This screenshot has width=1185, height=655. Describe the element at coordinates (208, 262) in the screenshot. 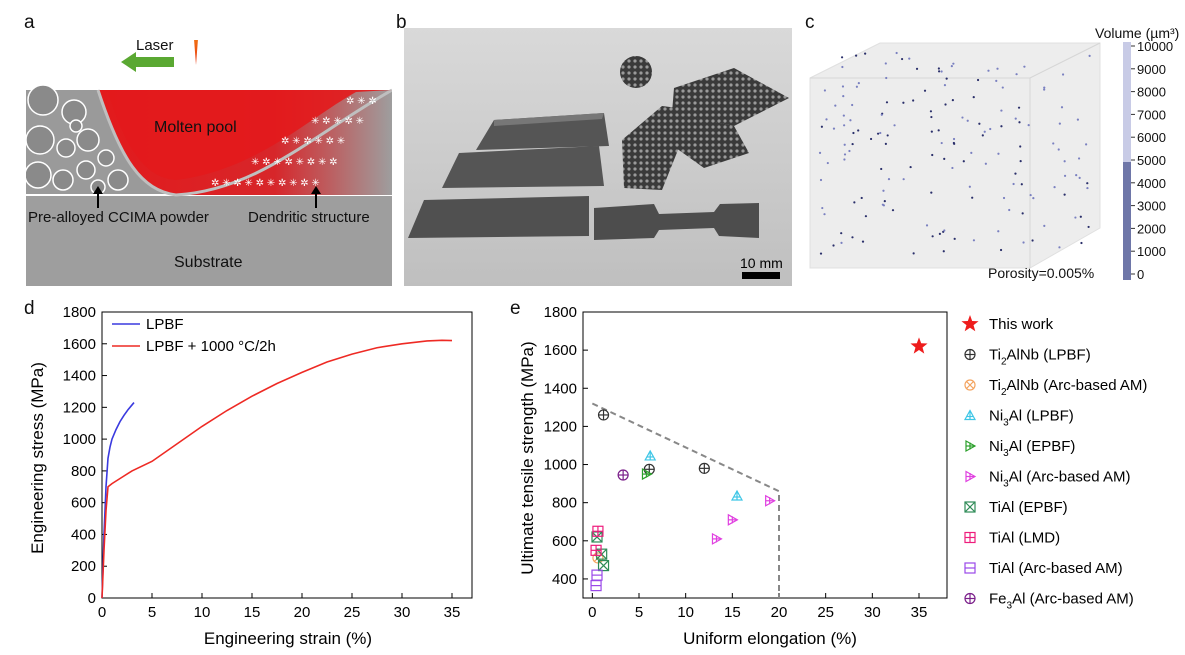

I see `substrate-label: Substrate` at that location.